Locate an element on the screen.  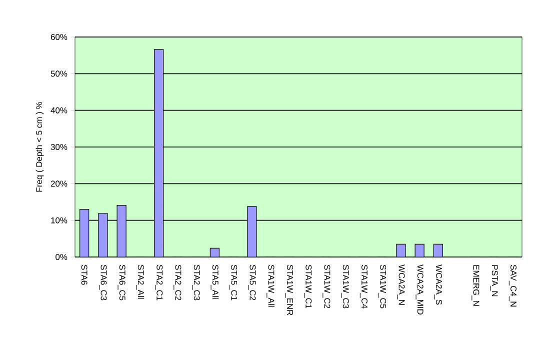
y-tick-label: 10% is located at coordinates (59, 220).